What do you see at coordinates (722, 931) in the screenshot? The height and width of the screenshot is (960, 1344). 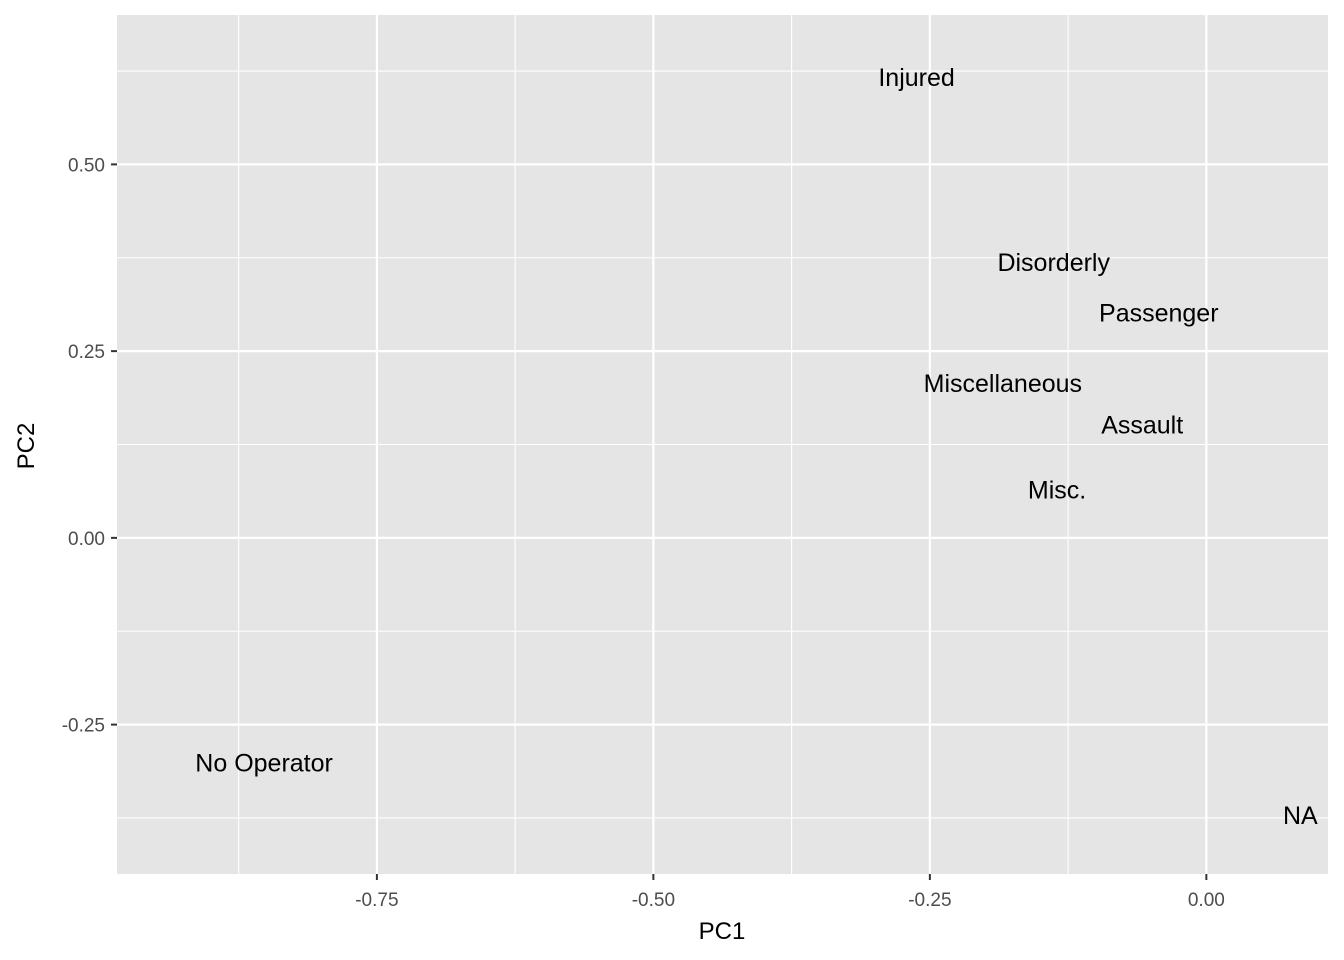 I see `x-axis-title: PC1` at bounding box center [722, 931].